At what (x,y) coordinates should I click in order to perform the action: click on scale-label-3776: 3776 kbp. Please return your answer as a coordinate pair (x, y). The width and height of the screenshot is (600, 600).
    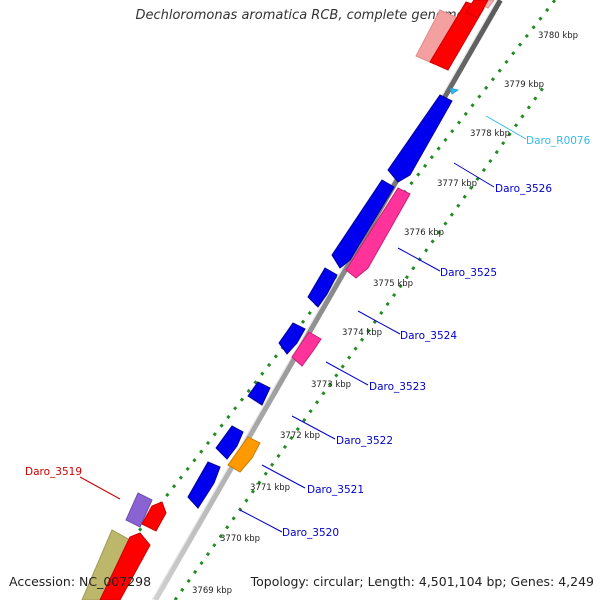
    Looking at the image, I should click on (424, 233).